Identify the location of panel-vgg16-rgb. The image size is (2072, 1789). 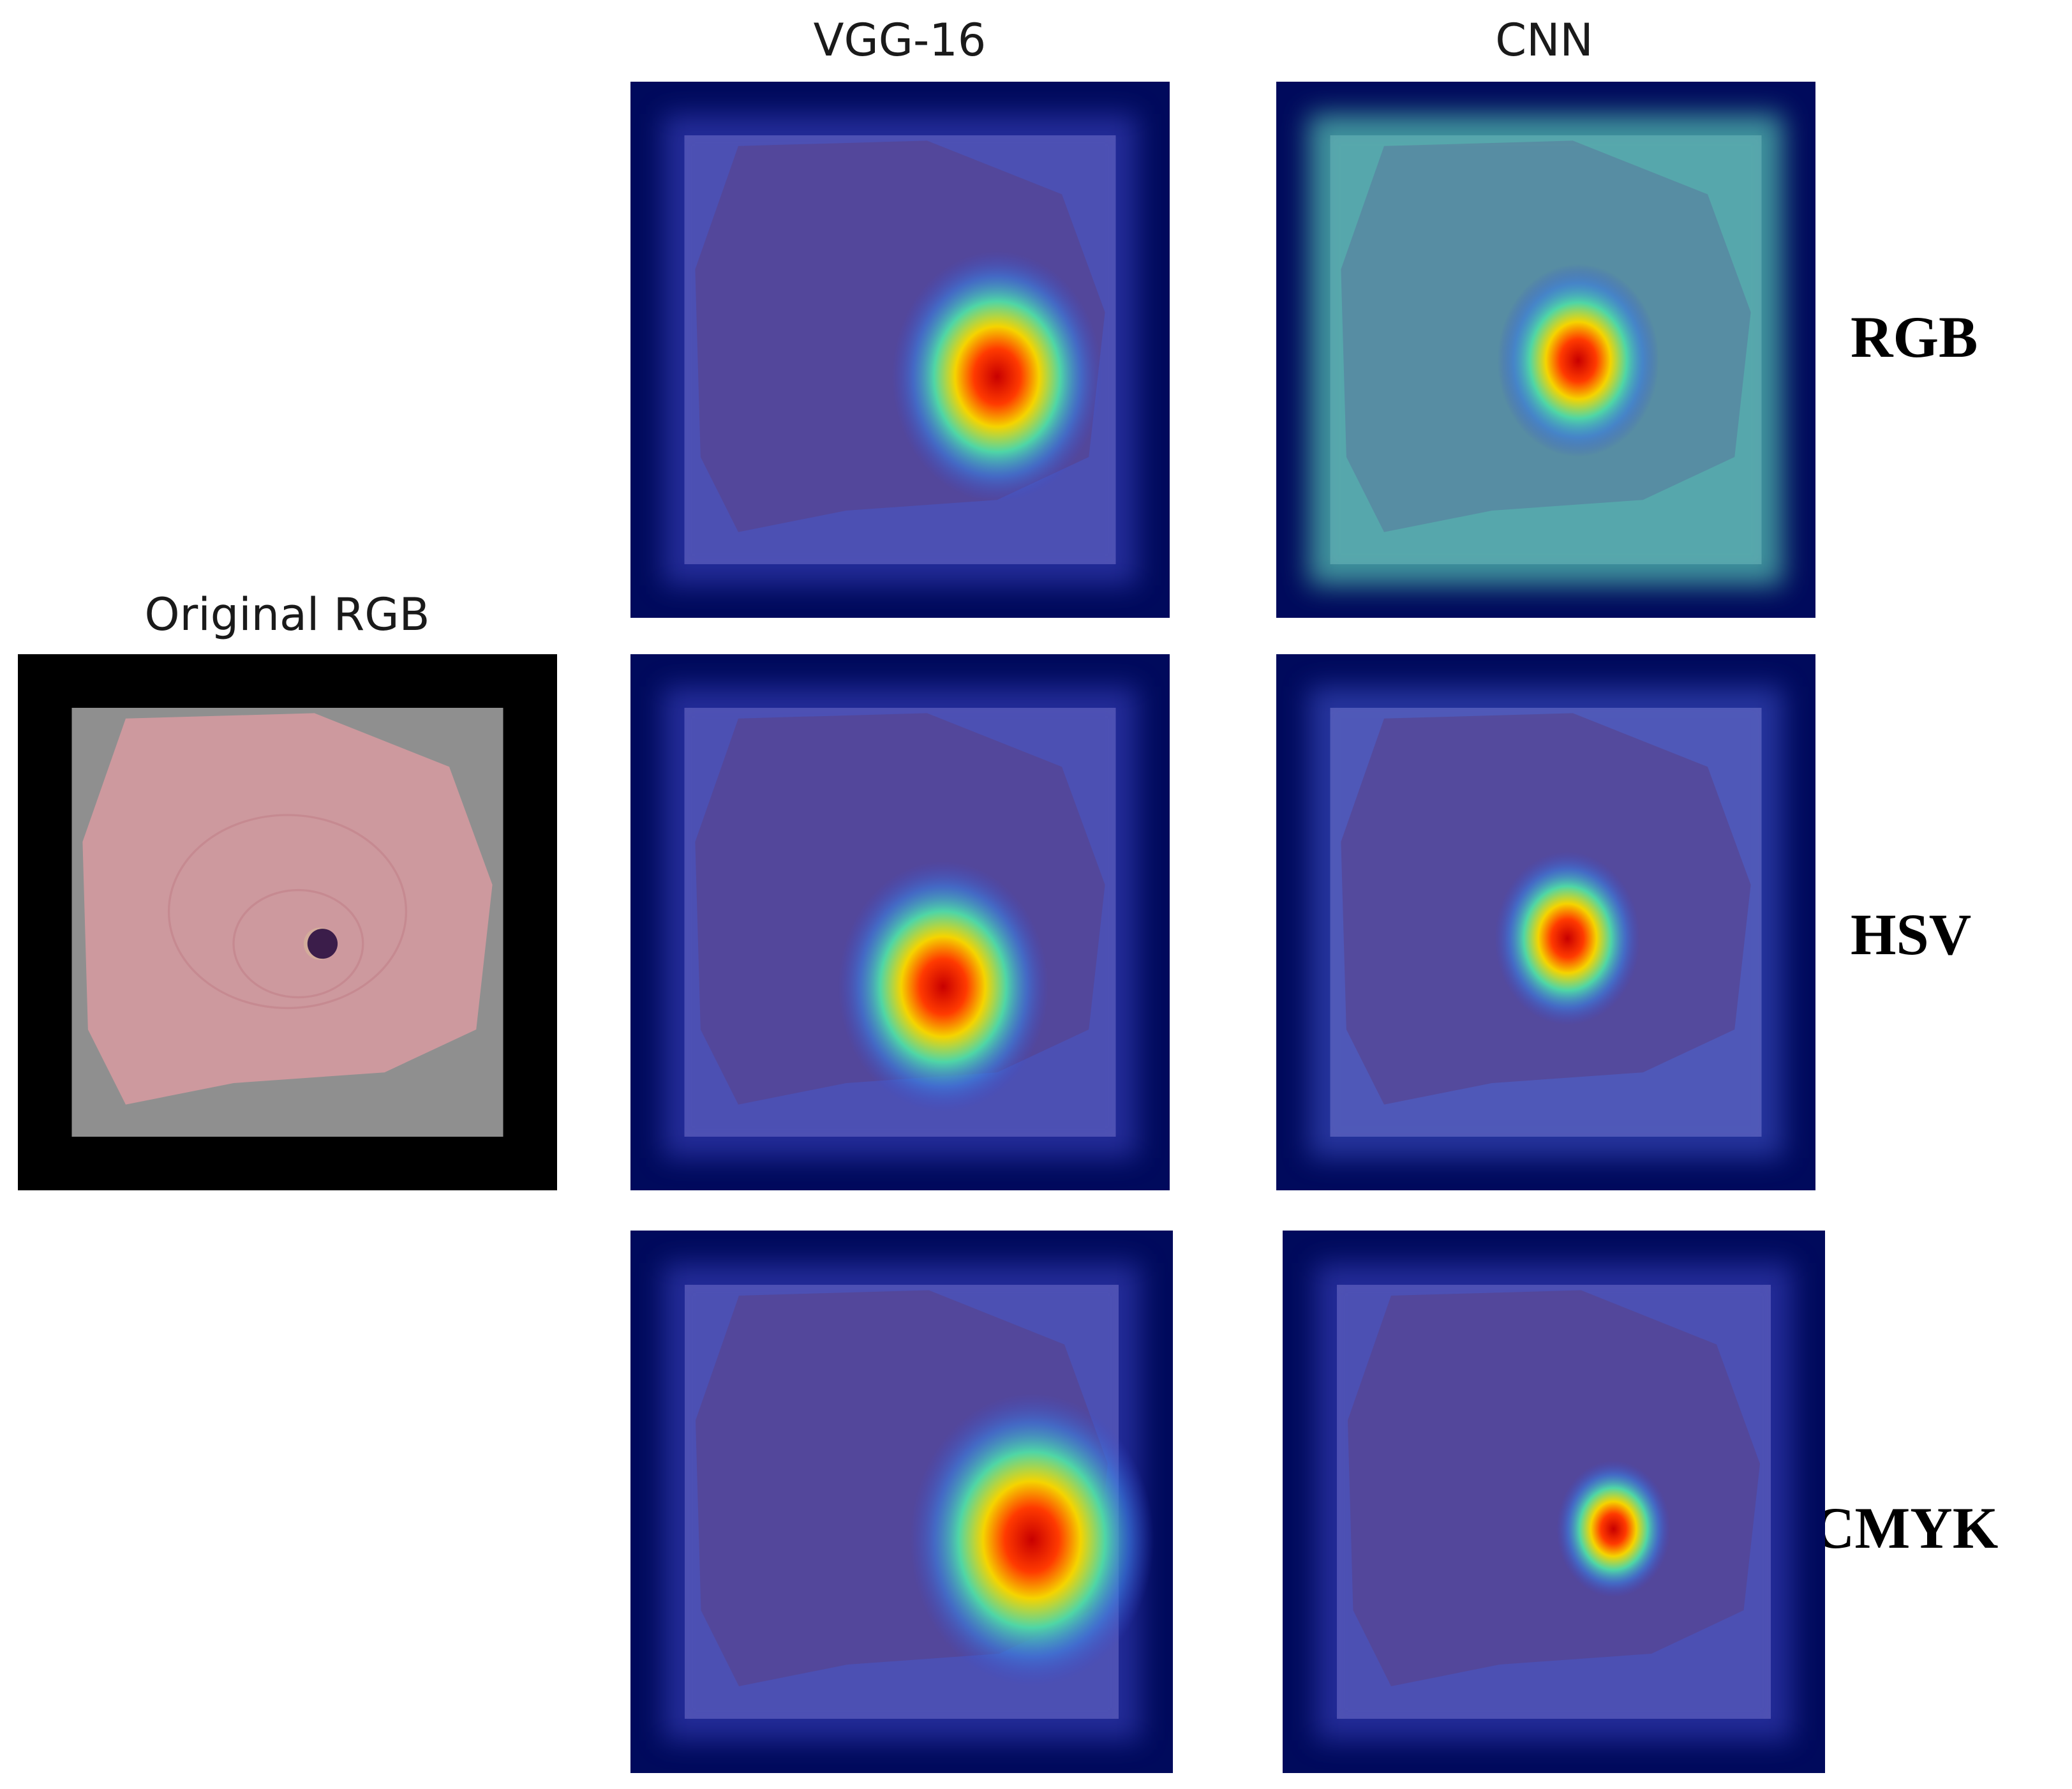
(900, 350).